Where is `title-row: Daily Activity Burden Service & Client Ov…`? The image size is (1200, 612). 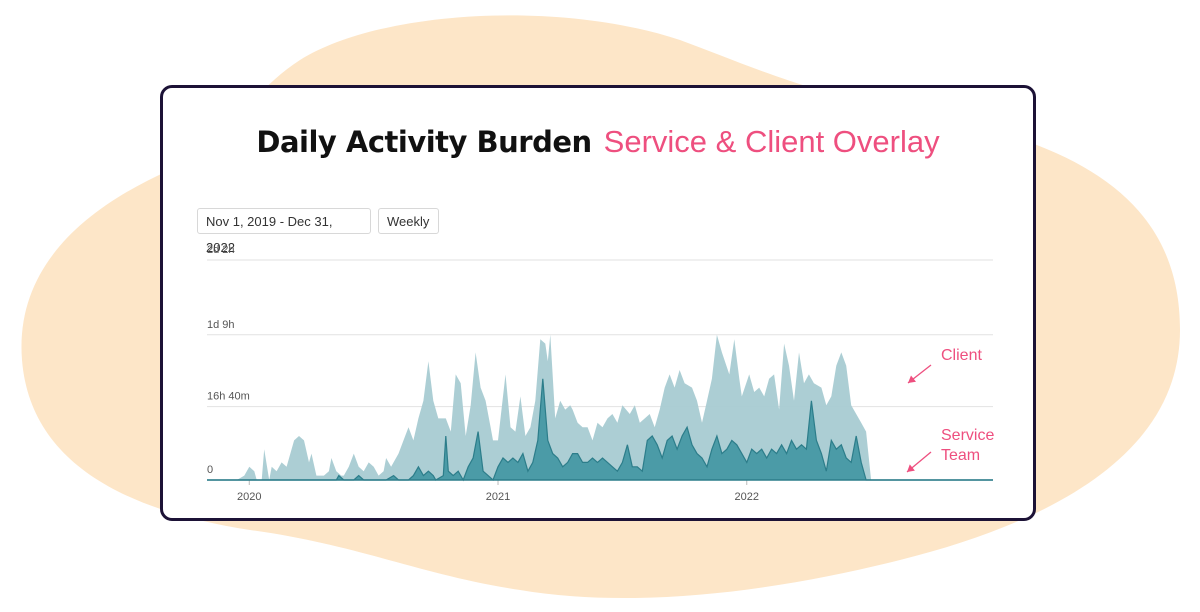 title-row: Daily Activity Burden Service & Client Ov… is located at coordinates (598, 142).